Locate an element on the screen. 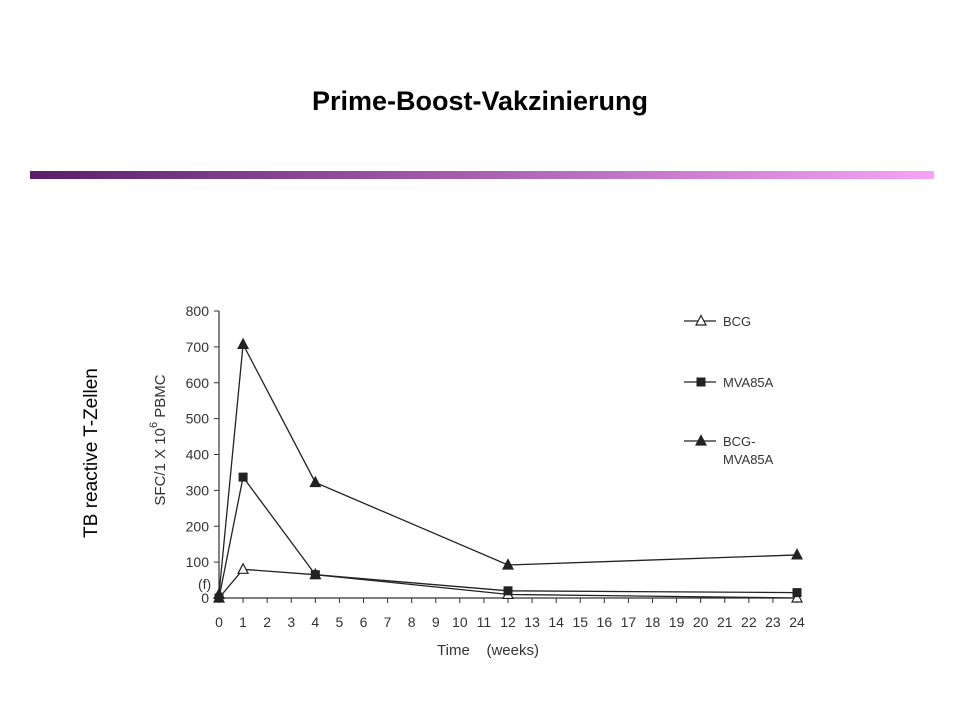  x-tick-label: 24 is located at coordinates (797, 622).